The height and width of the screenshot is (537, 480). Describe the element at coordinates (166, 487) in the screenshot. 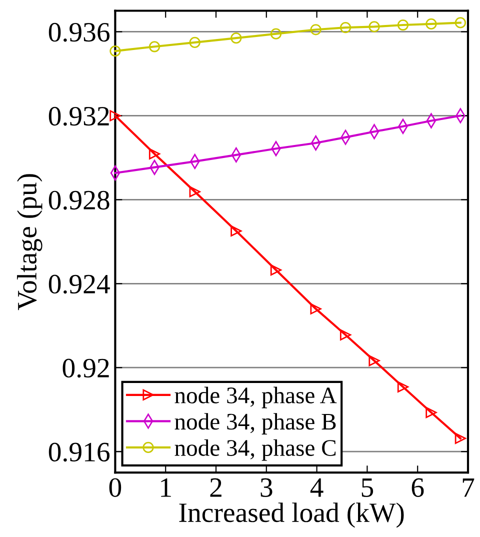

I see `x-tick-label: 1` at that location.